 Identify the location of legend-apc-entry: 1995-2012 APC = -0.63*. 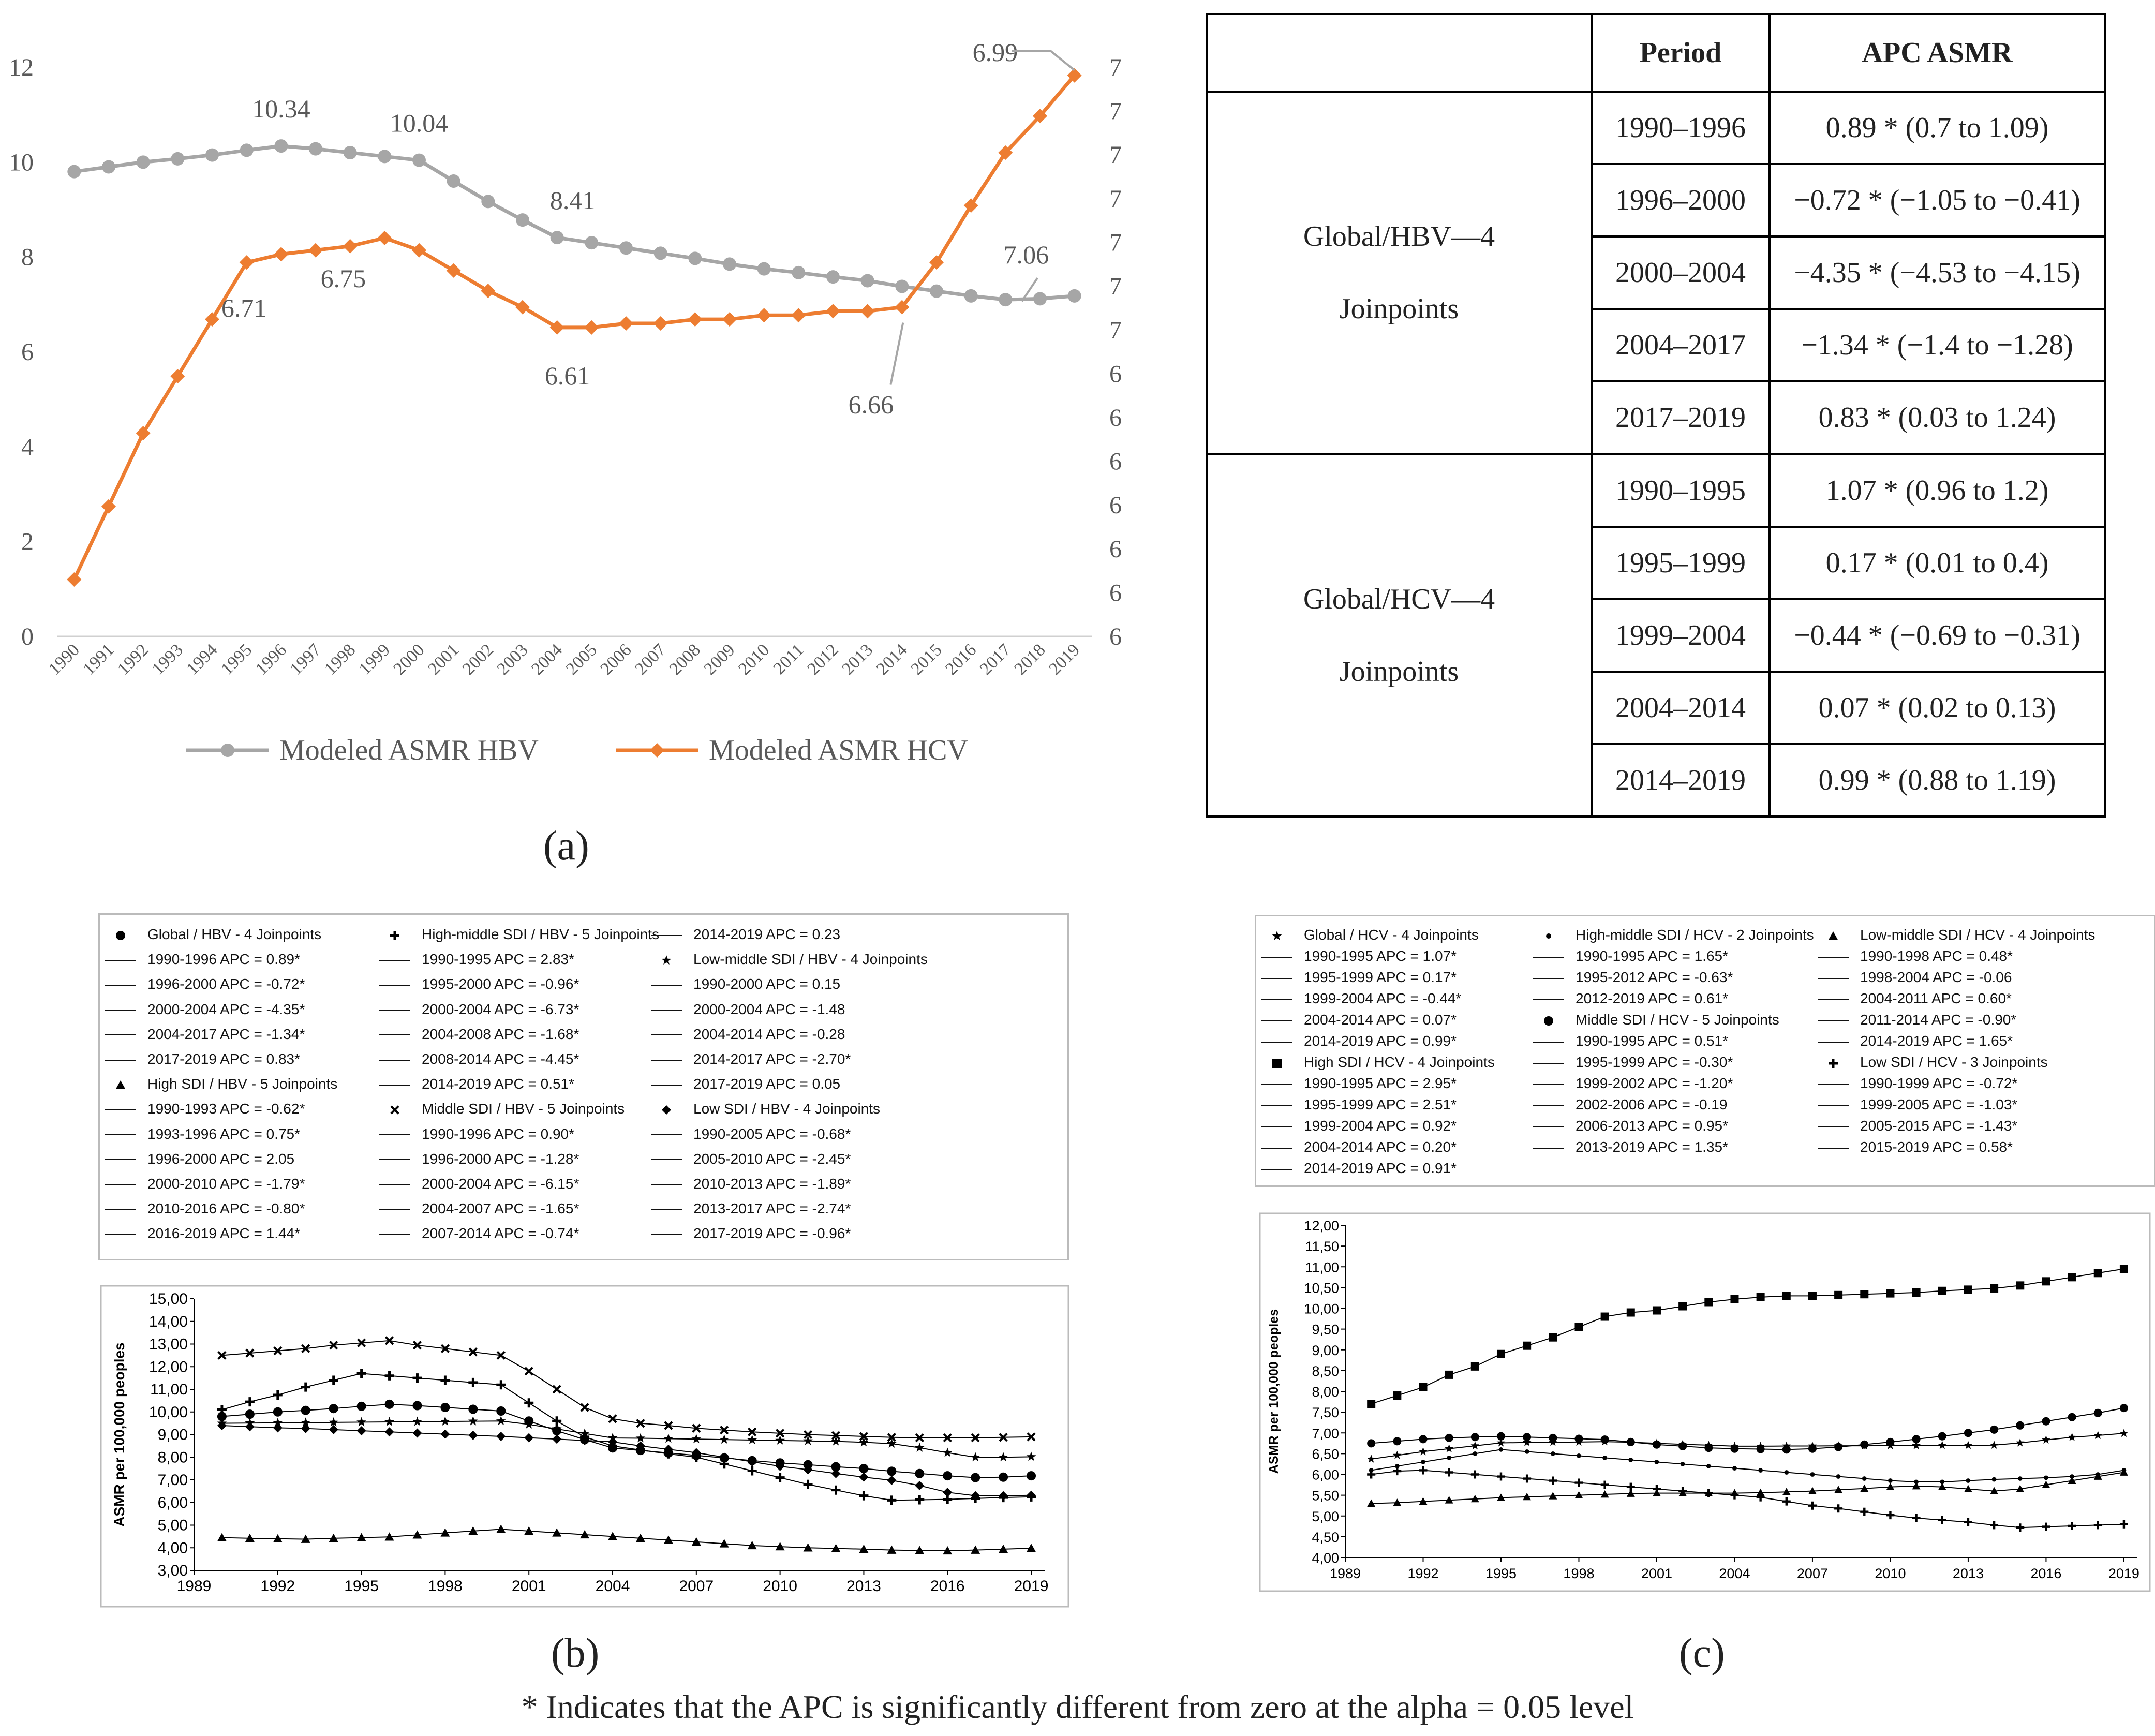
(1633, 977).